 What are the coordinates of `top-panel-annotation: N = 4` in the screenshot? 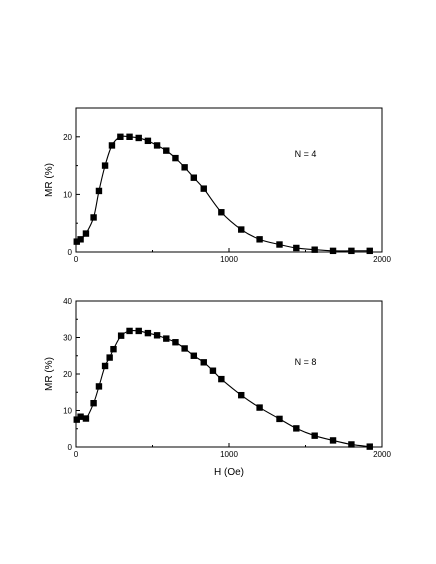 It's located at (306, 154).